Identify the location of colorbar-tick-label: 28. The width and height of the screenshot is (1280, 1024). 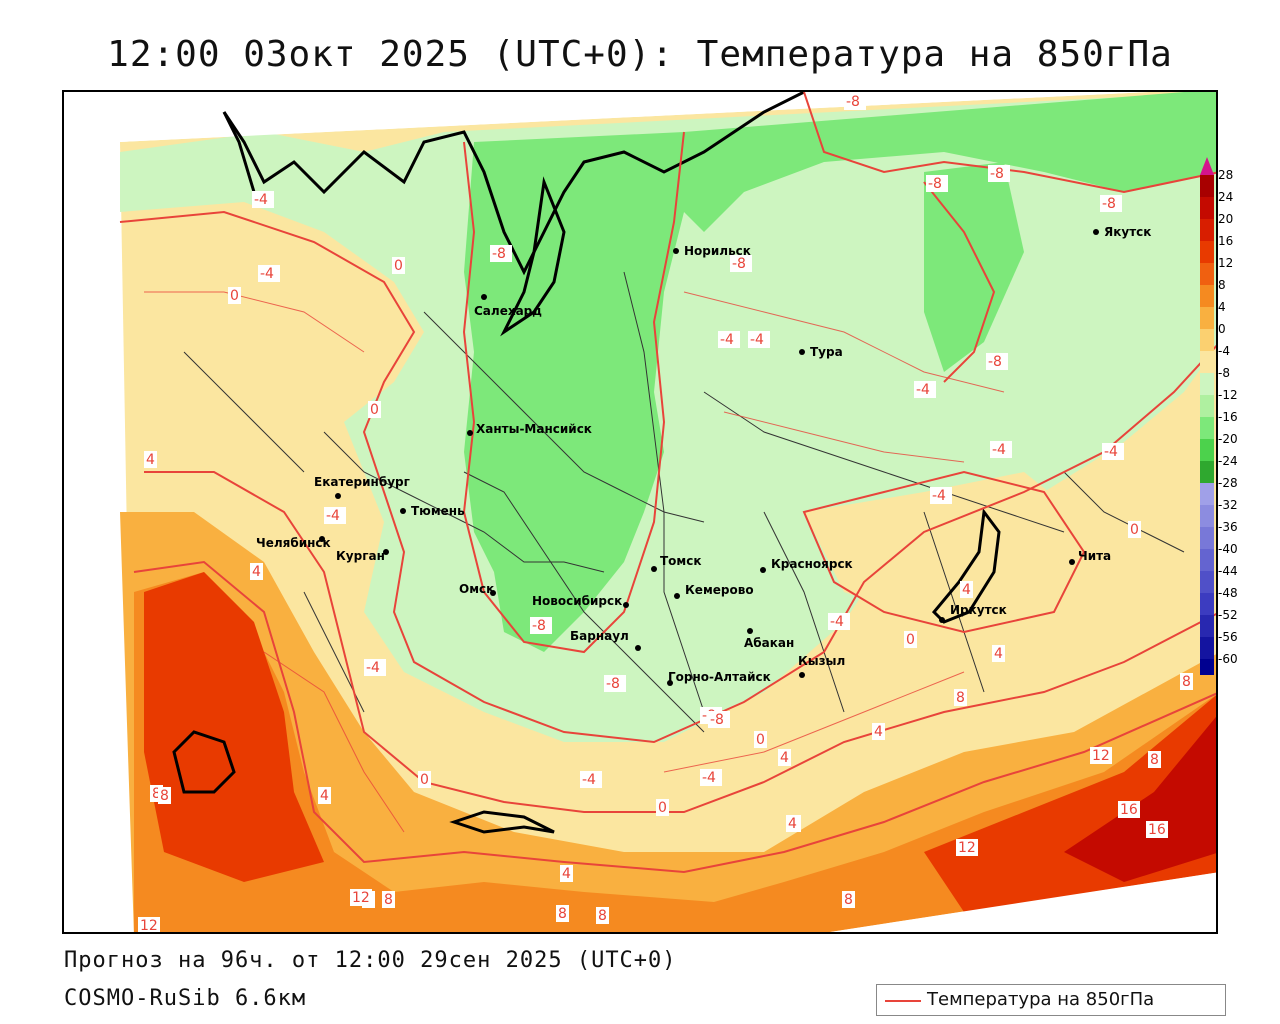
(1225, 175).